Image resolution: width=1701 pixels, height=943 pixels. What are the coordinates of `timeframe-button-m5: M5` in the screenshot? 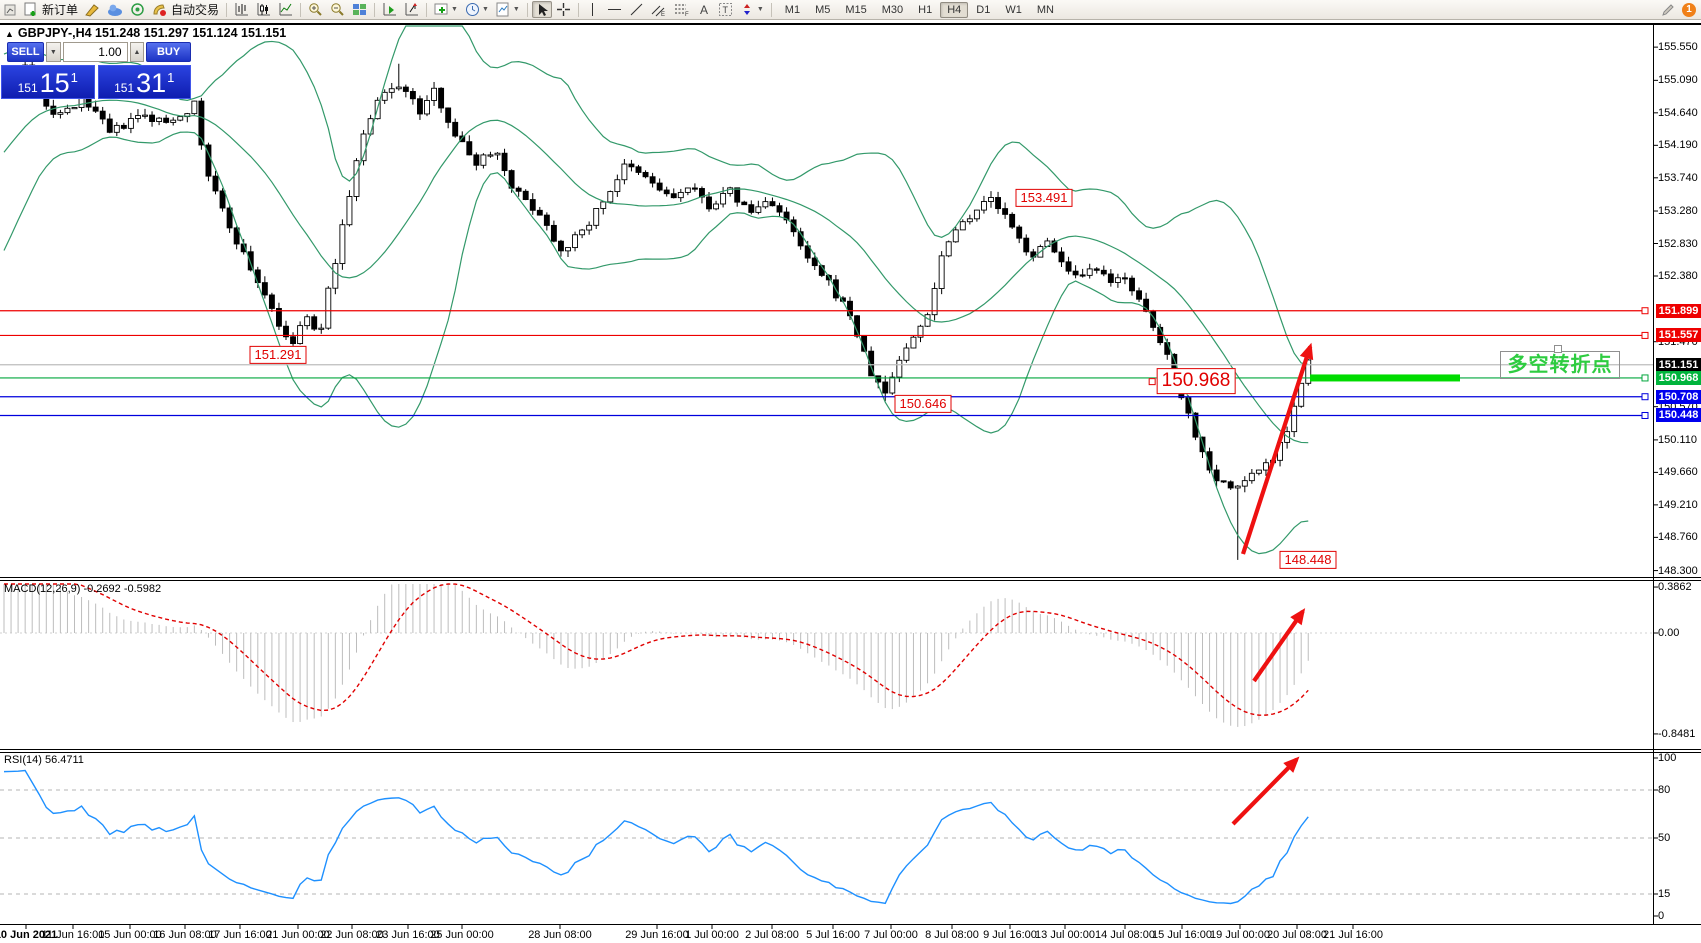 It's located at (823, 9).